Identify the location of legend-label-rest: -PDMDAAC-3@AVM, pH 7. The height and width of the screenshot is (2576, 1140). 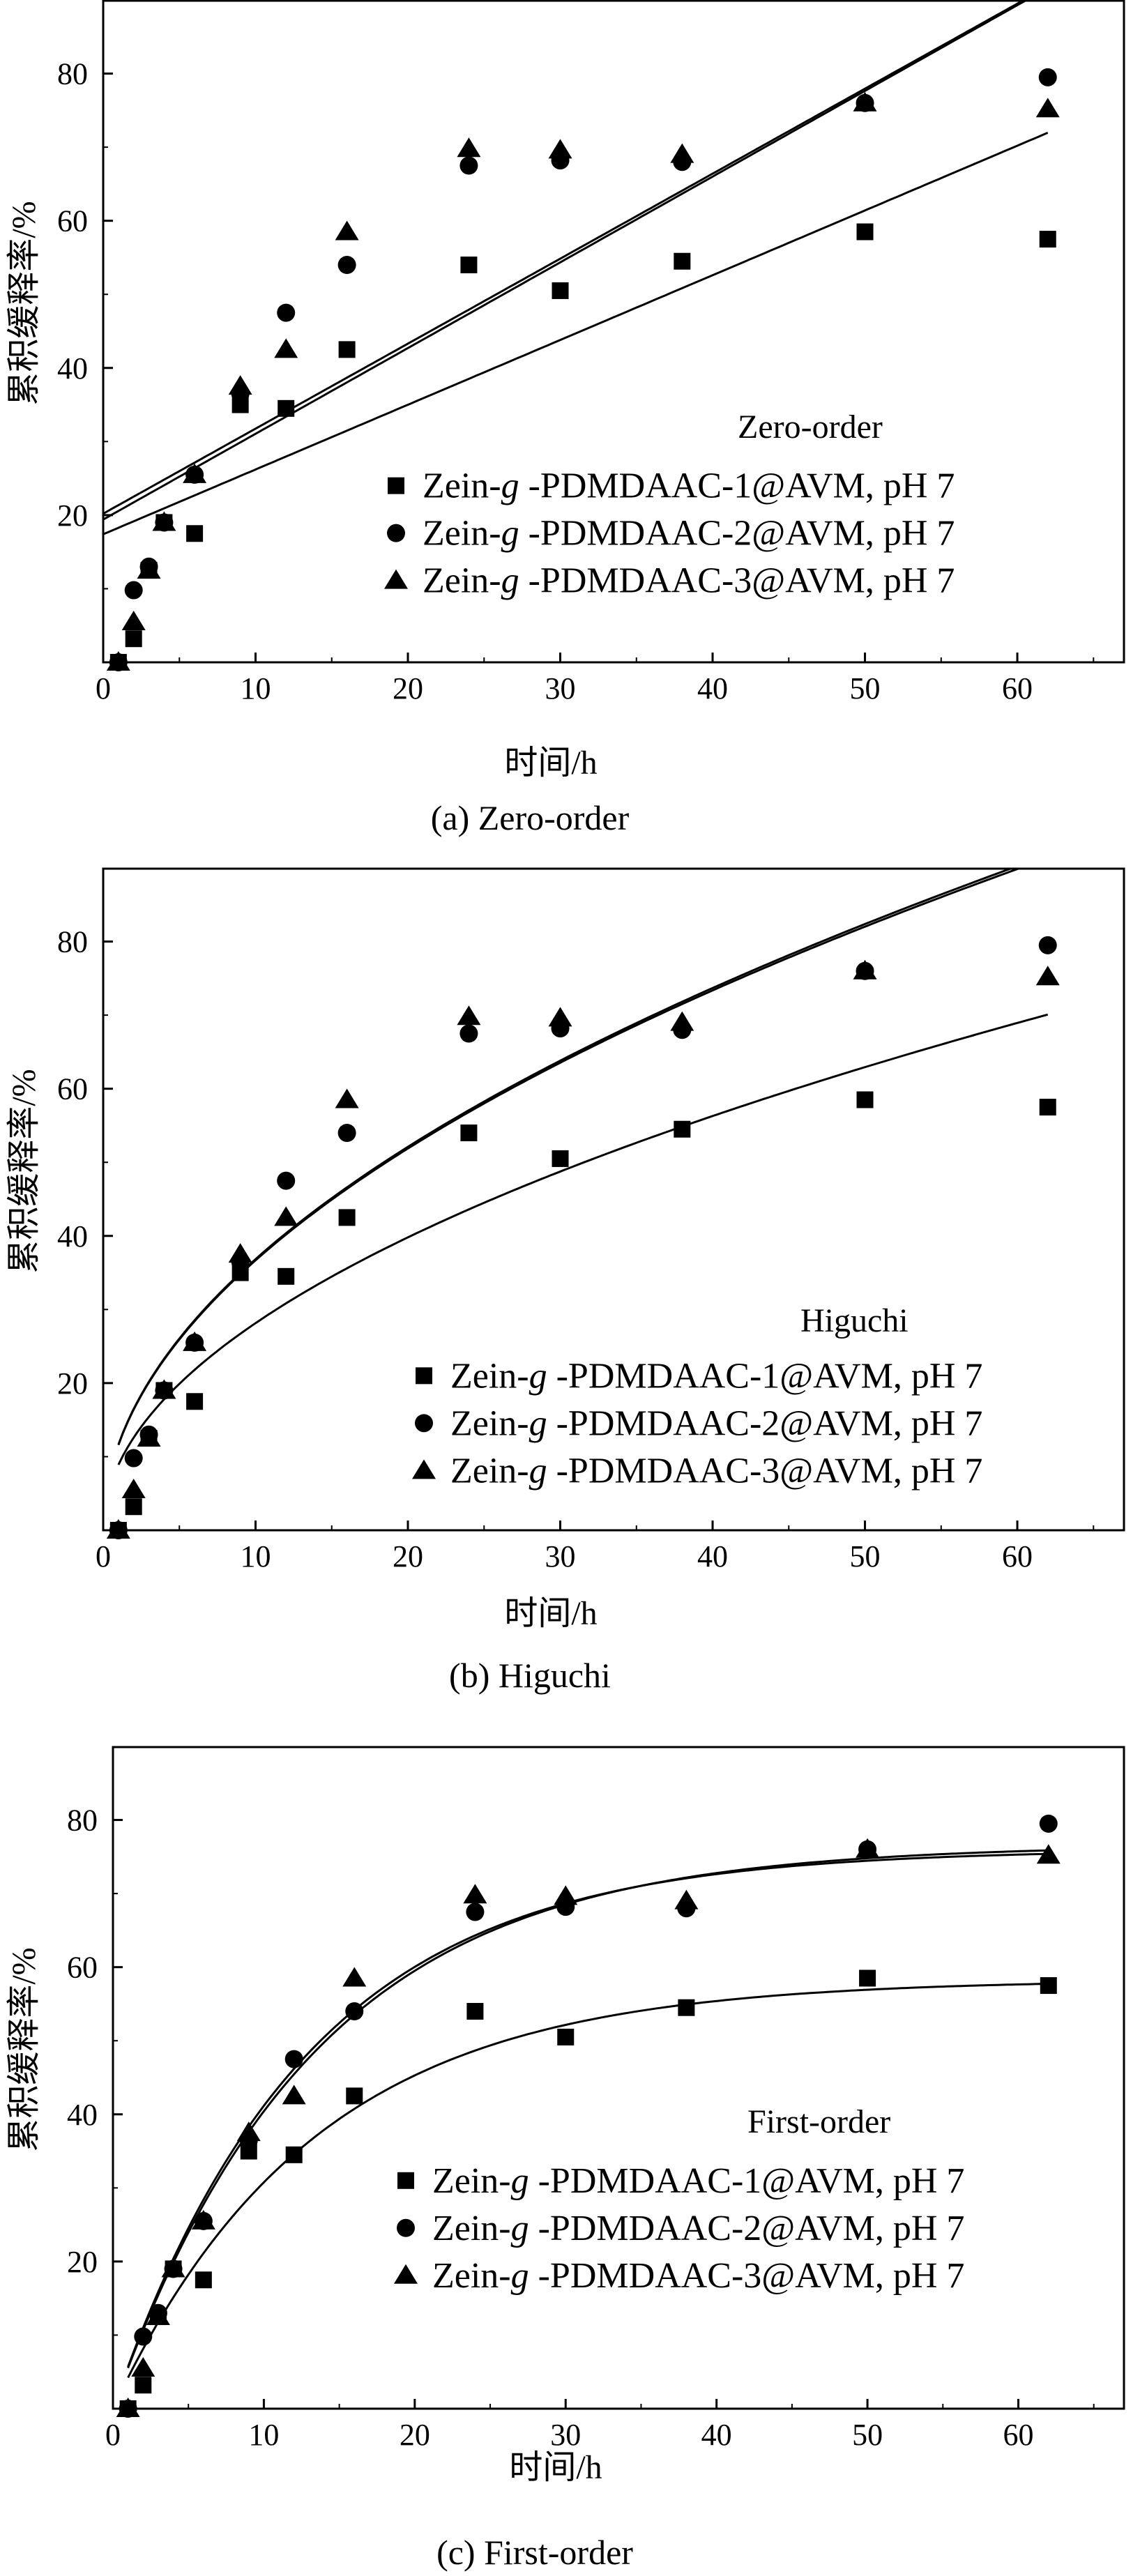
(737, 581).